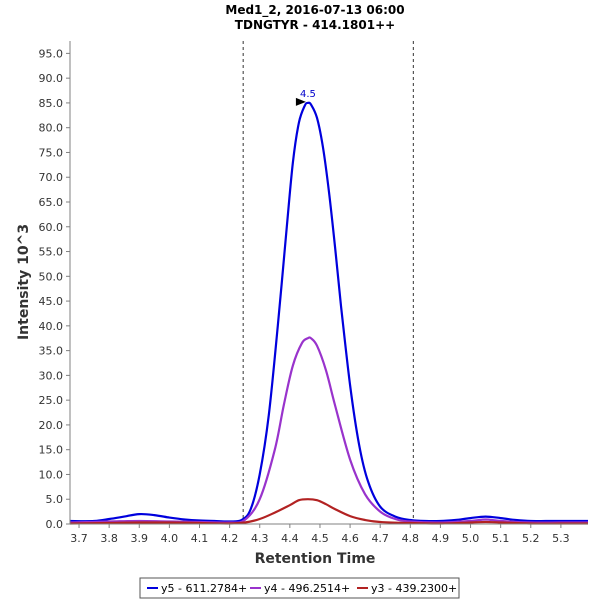  I want to click on y-tick-label: 55.0, so click(51, 252).